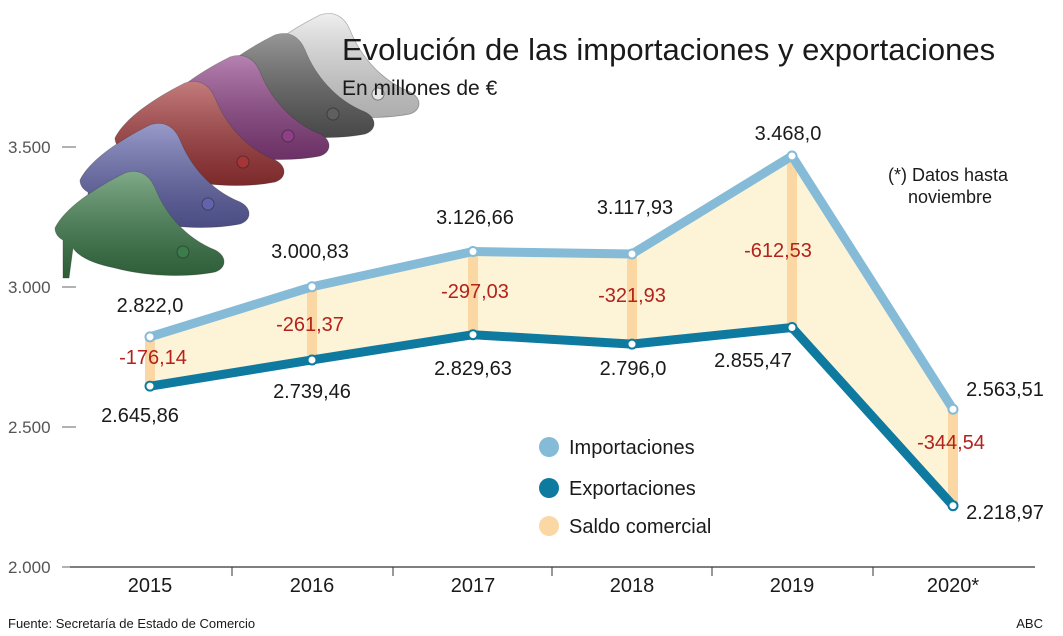  I want to click on y-tick-label: 2.500, so click(29, 427).